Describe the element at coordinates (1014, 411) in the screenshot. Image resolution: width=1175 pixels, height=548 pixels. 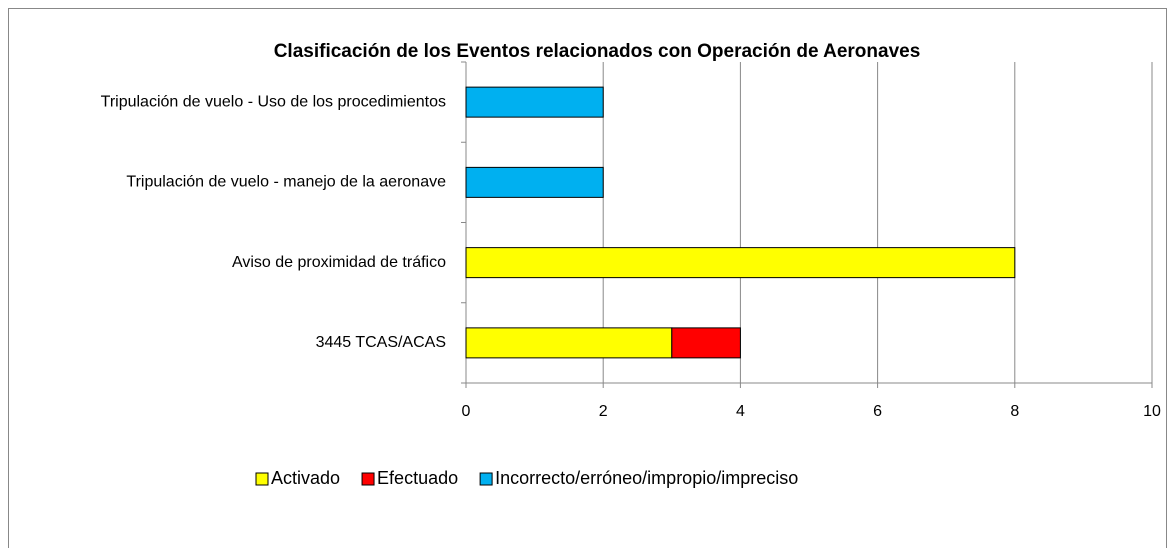
I see `x-tick-label: 8` at that location.